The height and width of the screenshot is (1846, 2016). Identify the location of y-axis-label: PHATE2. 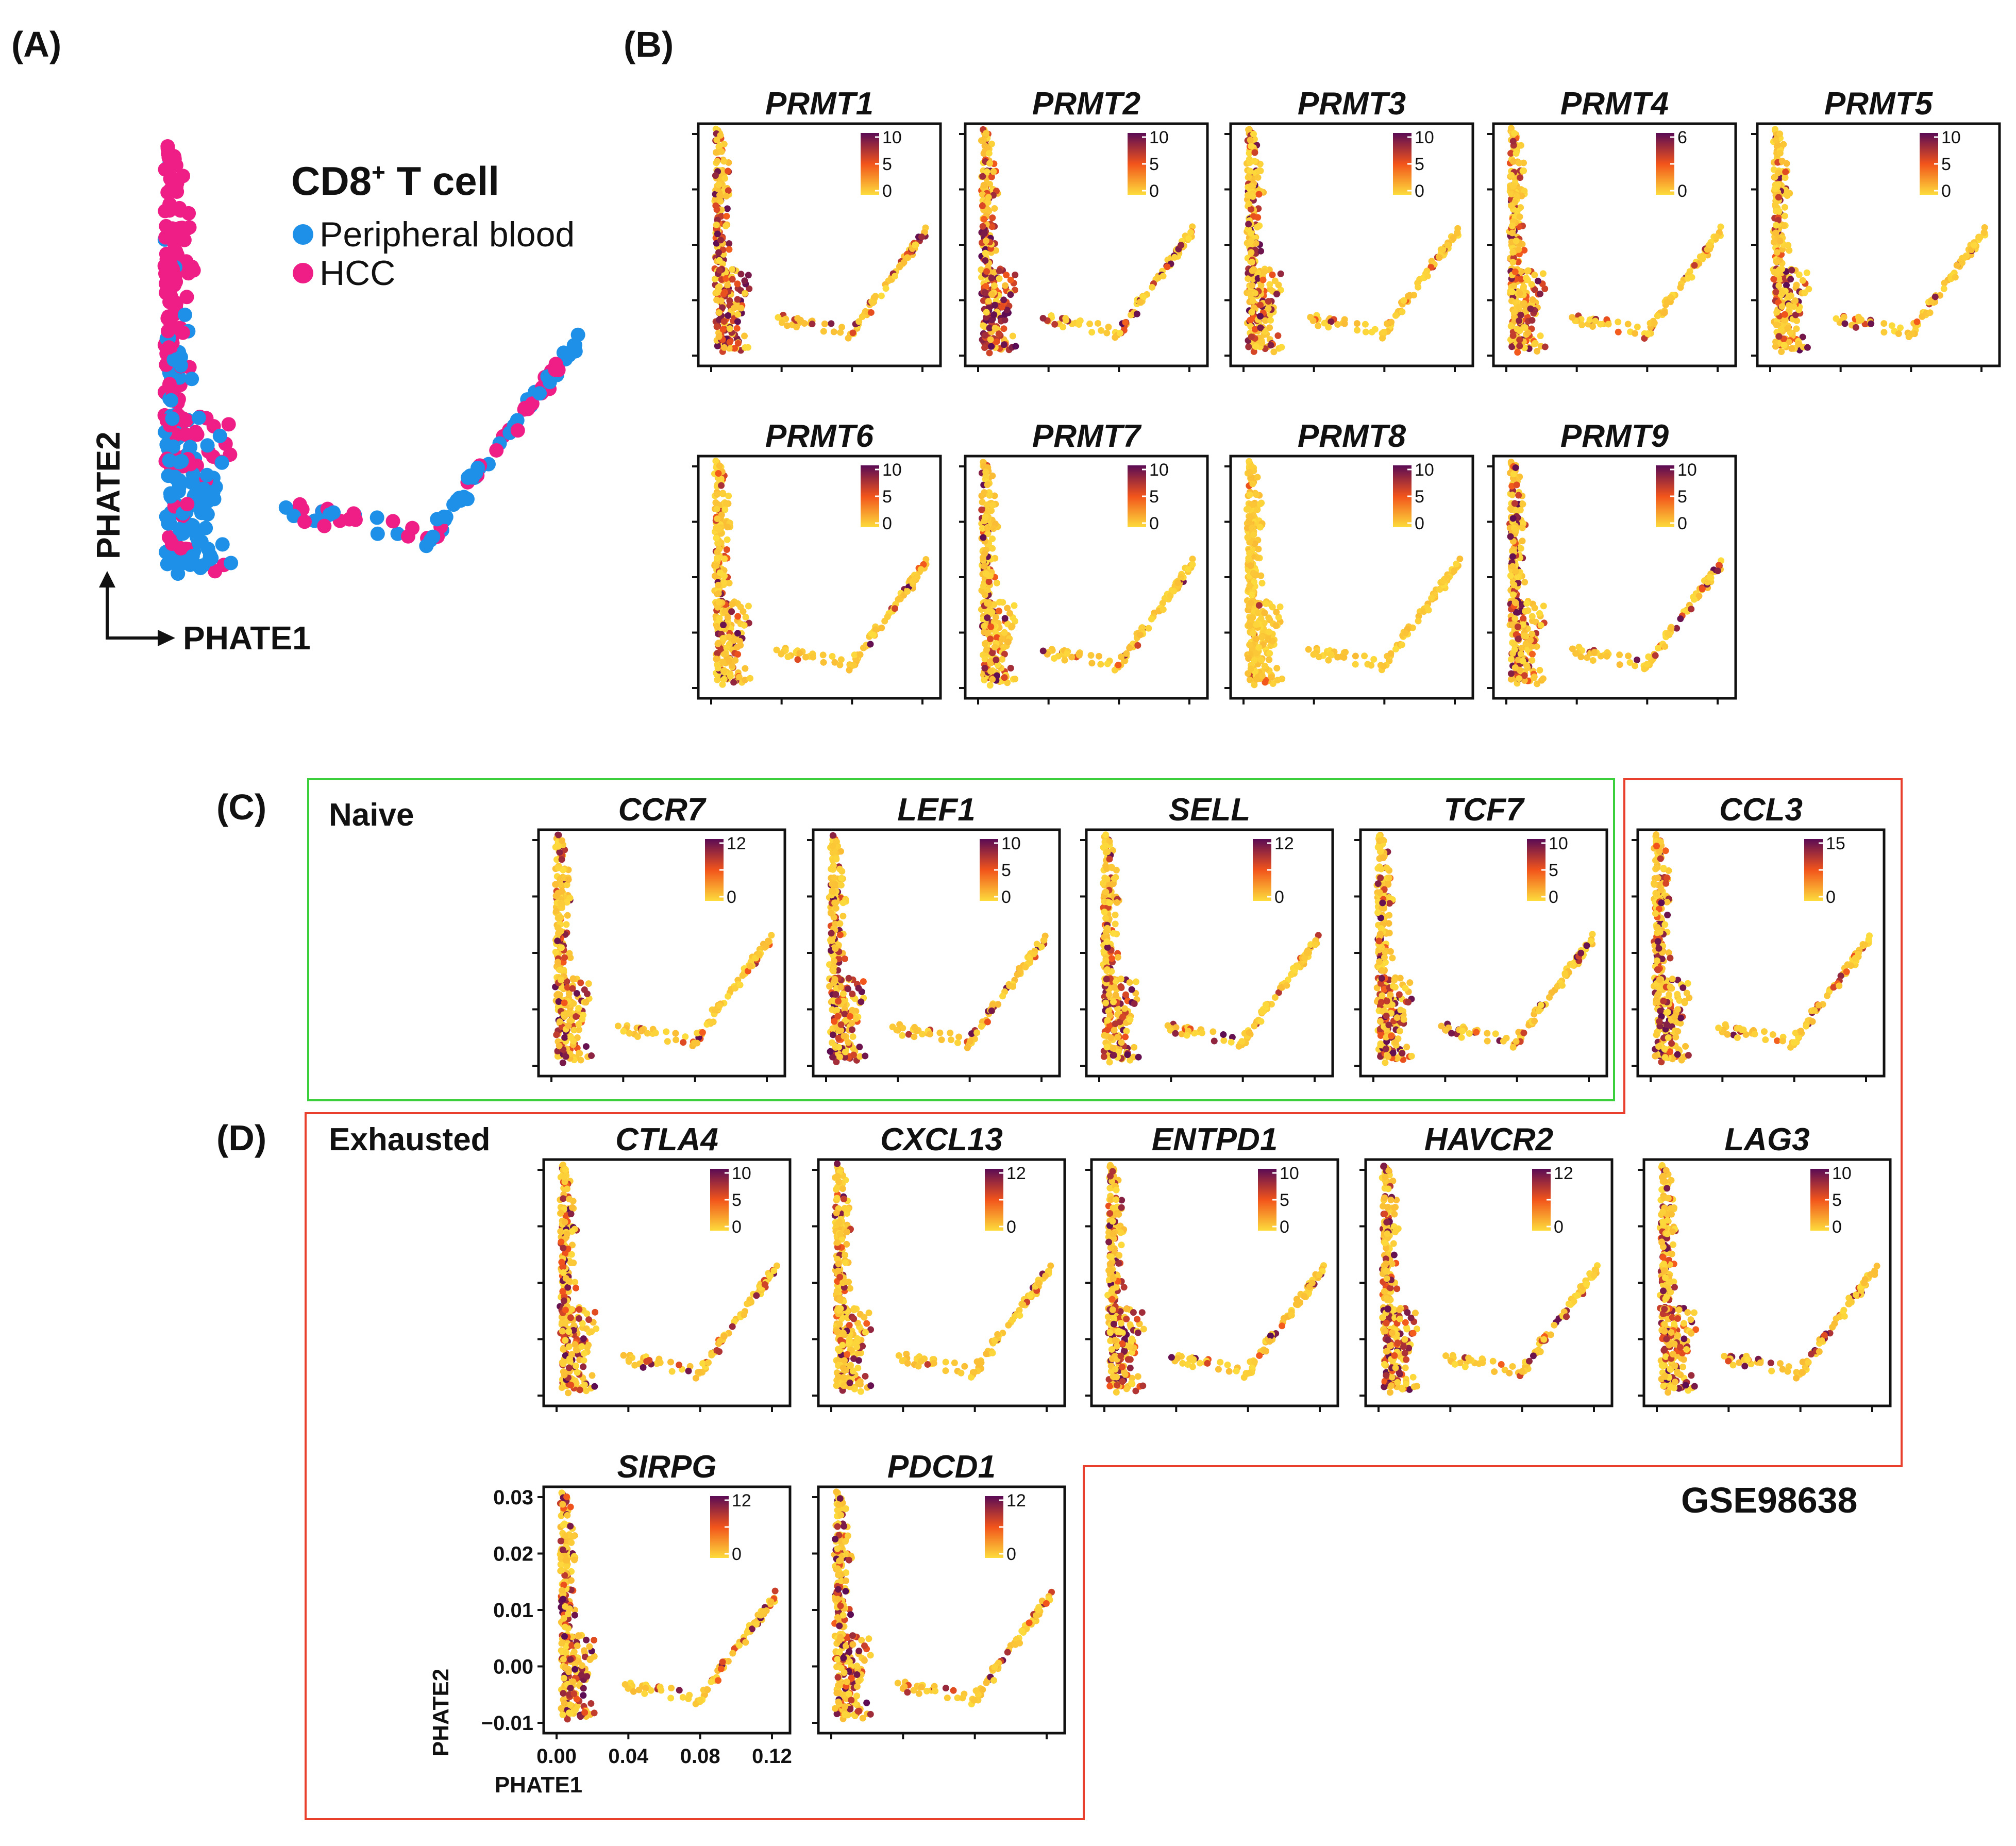
(108, 495).